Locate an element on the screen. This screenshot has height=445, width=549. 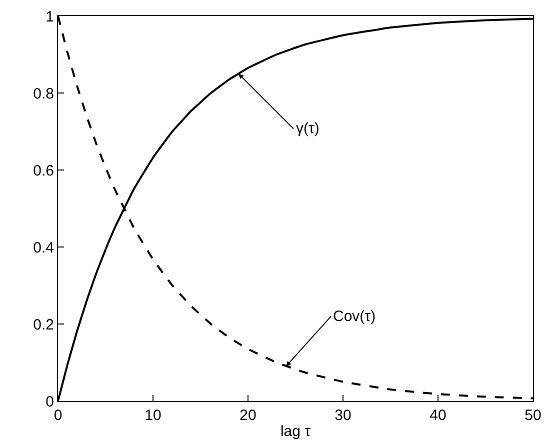
x-tick-label: 40 is located at coordinates (438, 415).